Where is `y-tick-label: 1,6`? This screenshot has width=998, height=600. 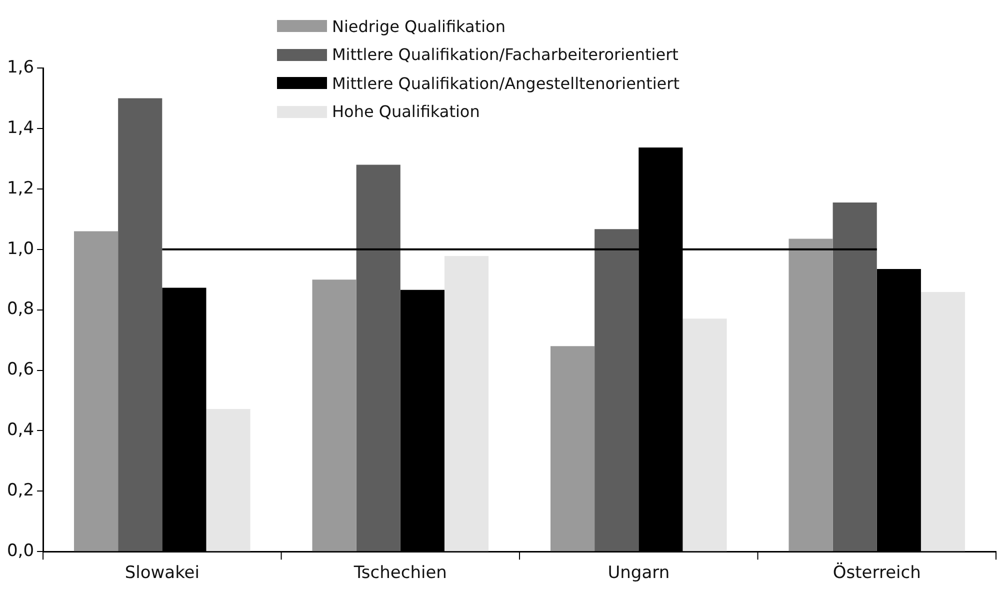
y-tick-label: 1,6 is located at coordinates (20, 67).